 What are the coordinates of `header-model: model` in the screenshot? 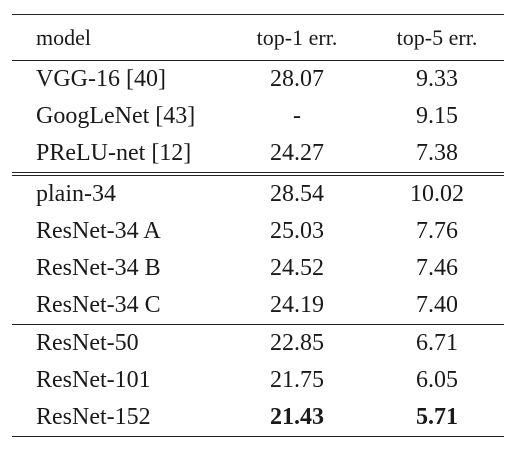 It's located at (118, 37).